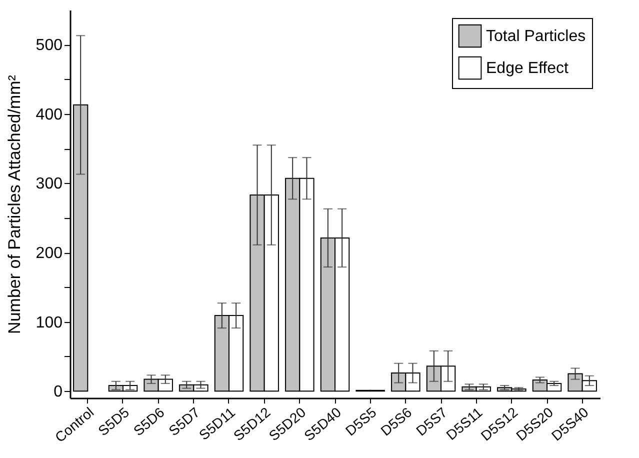  Describe the element at coordinates (14, 204) in the screenshot. I see `y-axis-title: Number of Particles Attached/mm²` at that location.